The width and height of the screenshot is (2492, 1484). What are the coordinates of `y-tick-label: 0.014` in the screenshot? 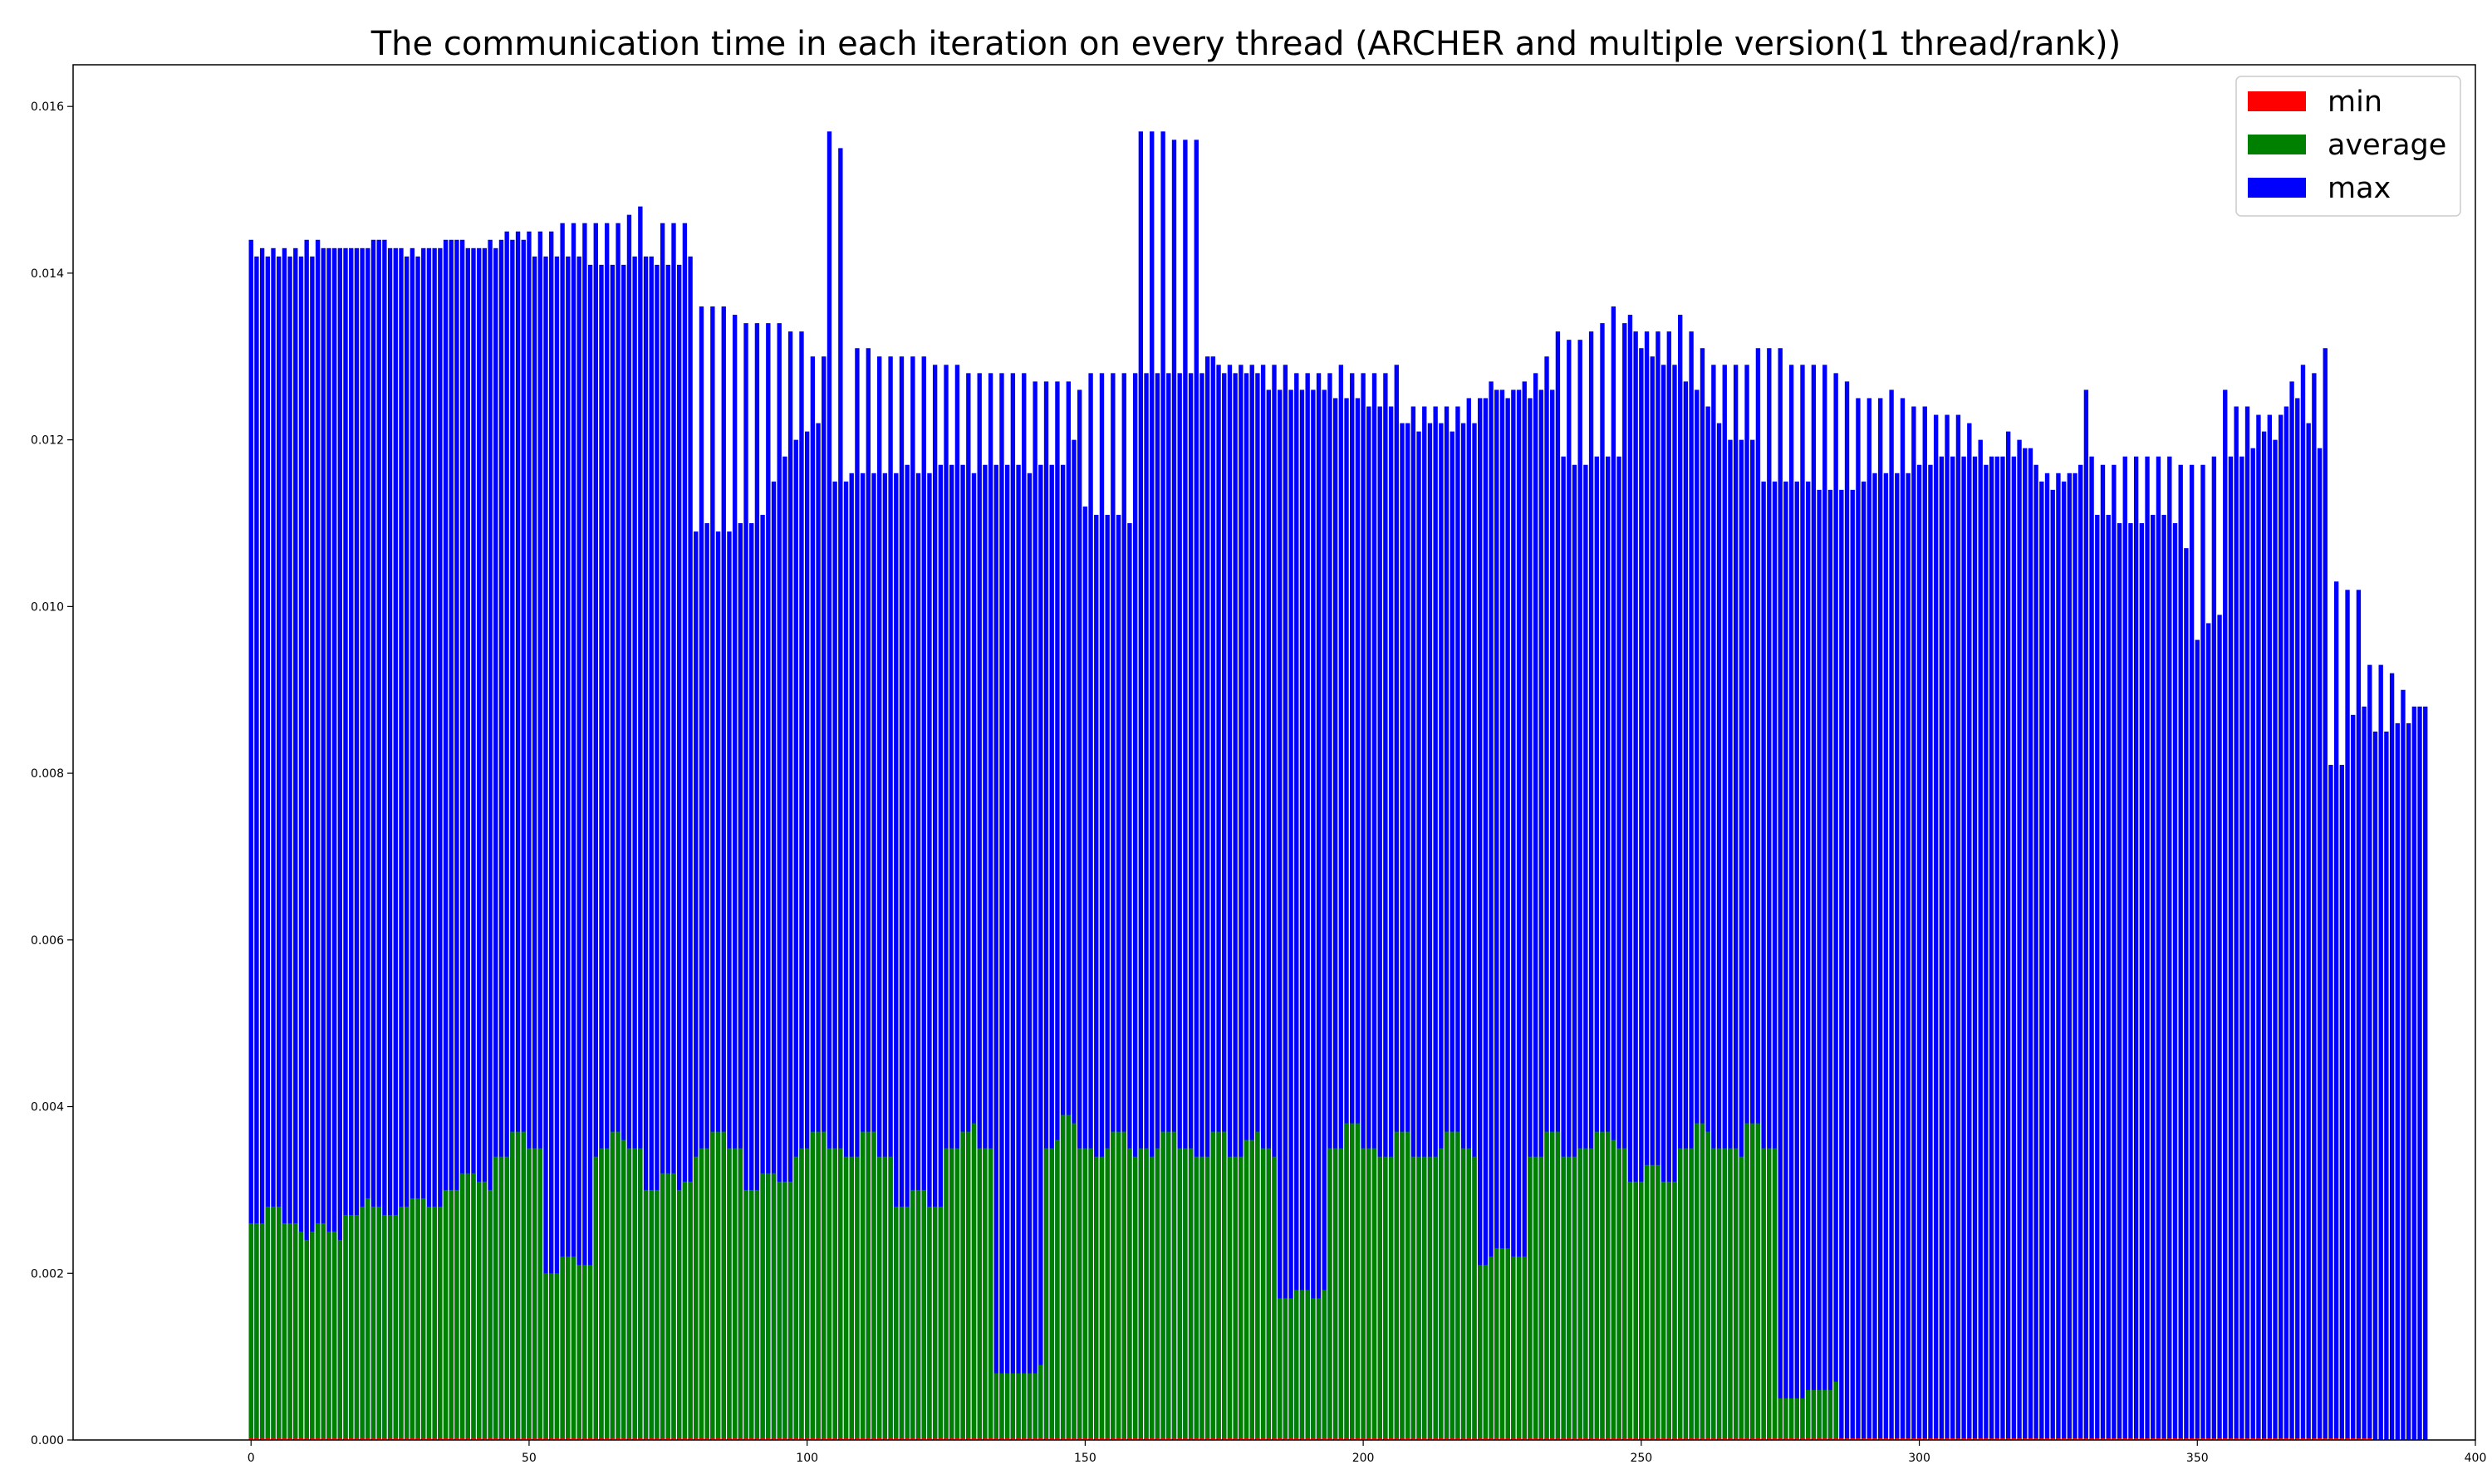 It's located at (47, 274).